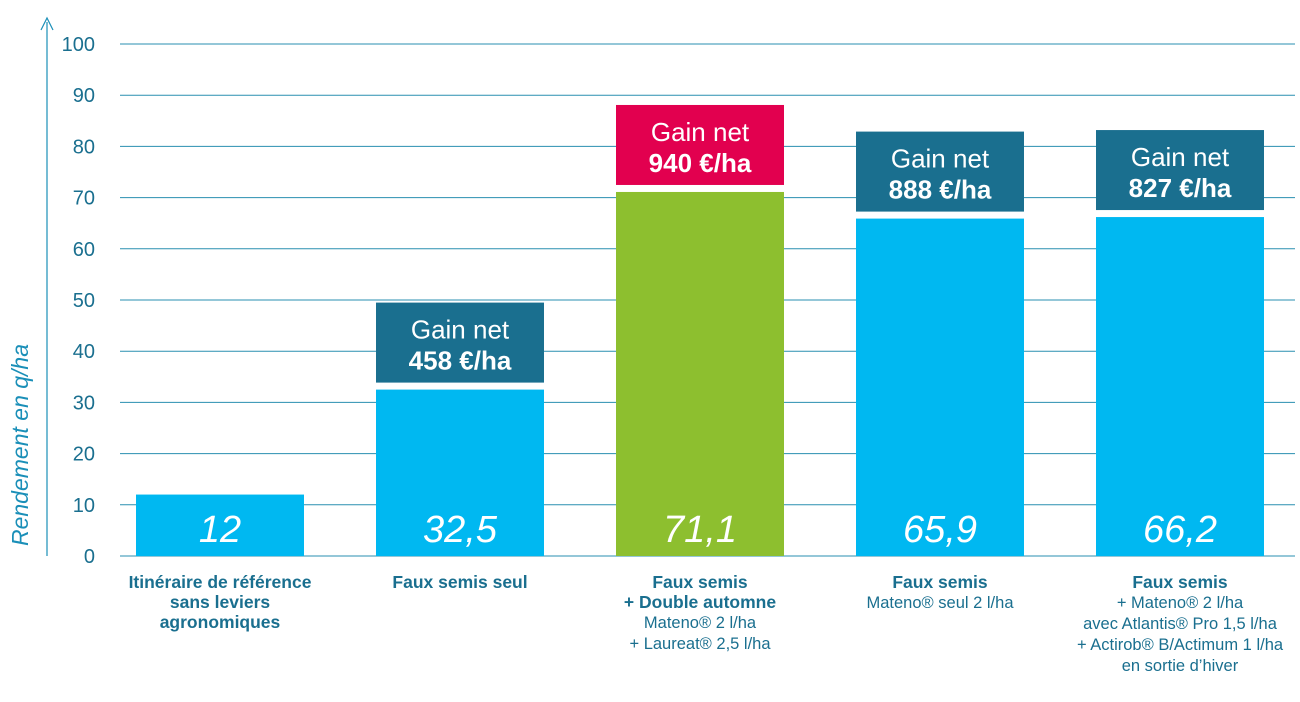 Image resolution: width=1300 pixels, height=702 pixels. What do you see at coordinates (1180, 530) in the screenshot?
I see `bar-value-label: 66,2` at bounding box center [1180, 530].